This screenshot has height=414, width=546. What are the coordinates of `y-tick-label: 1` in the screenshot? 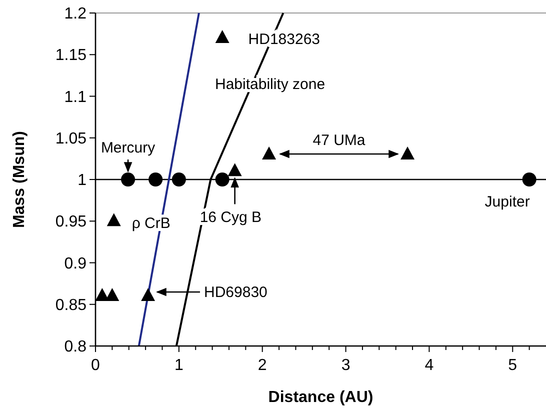 It's located at (82, 181).